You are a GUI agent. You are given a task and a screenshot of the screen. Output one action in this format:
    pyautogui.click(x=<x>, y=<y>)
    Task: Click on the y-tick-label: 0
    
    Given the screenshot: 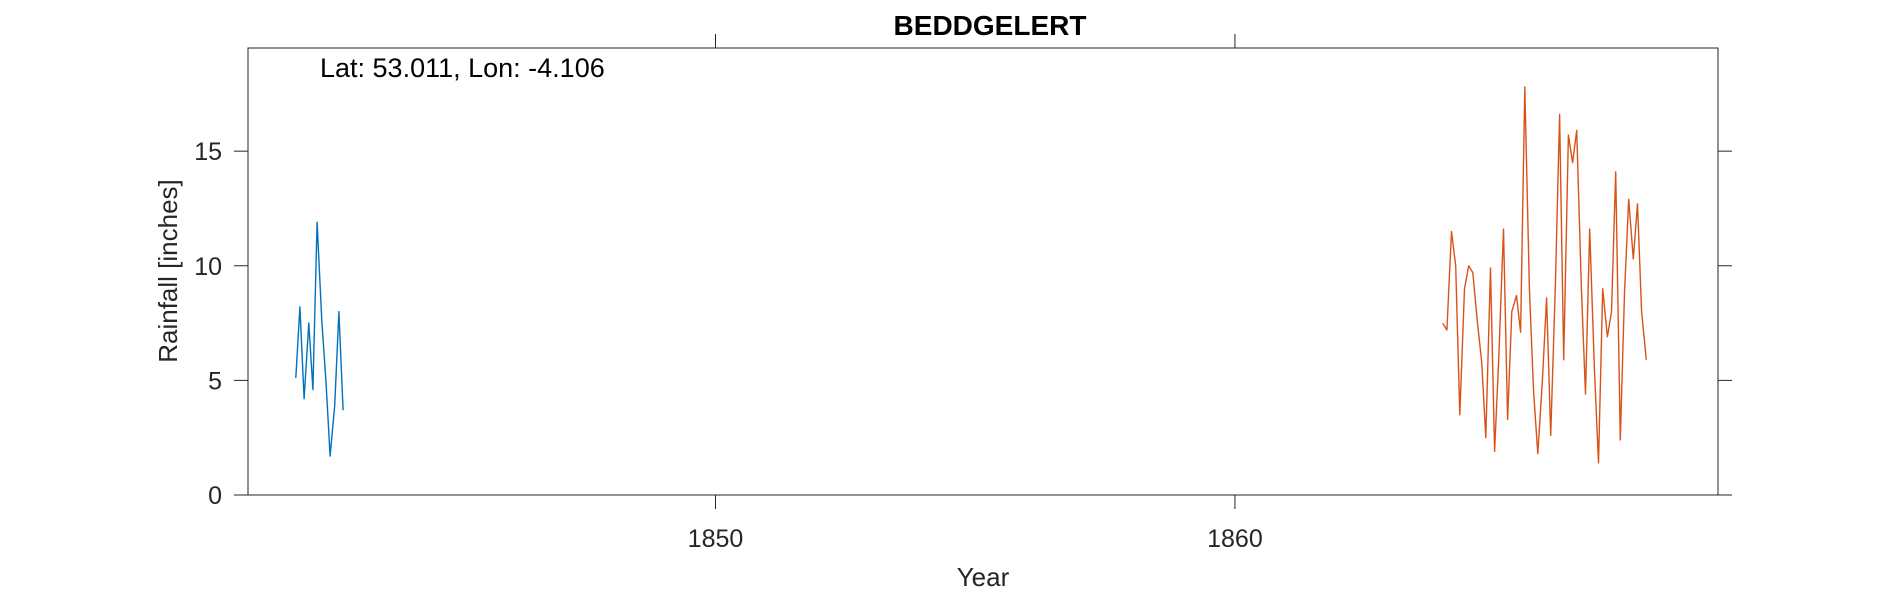 What is the action you would take?
    pyautogui.click(x=215, y=496)
    